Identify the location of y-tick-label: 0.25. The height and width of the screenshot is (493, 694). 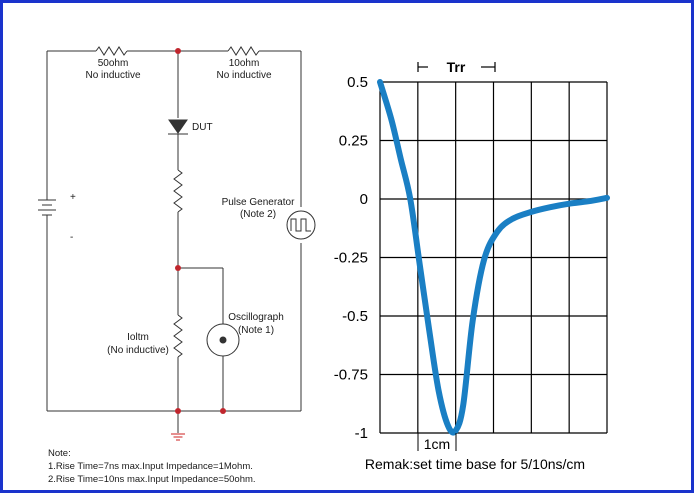
(353, 141).